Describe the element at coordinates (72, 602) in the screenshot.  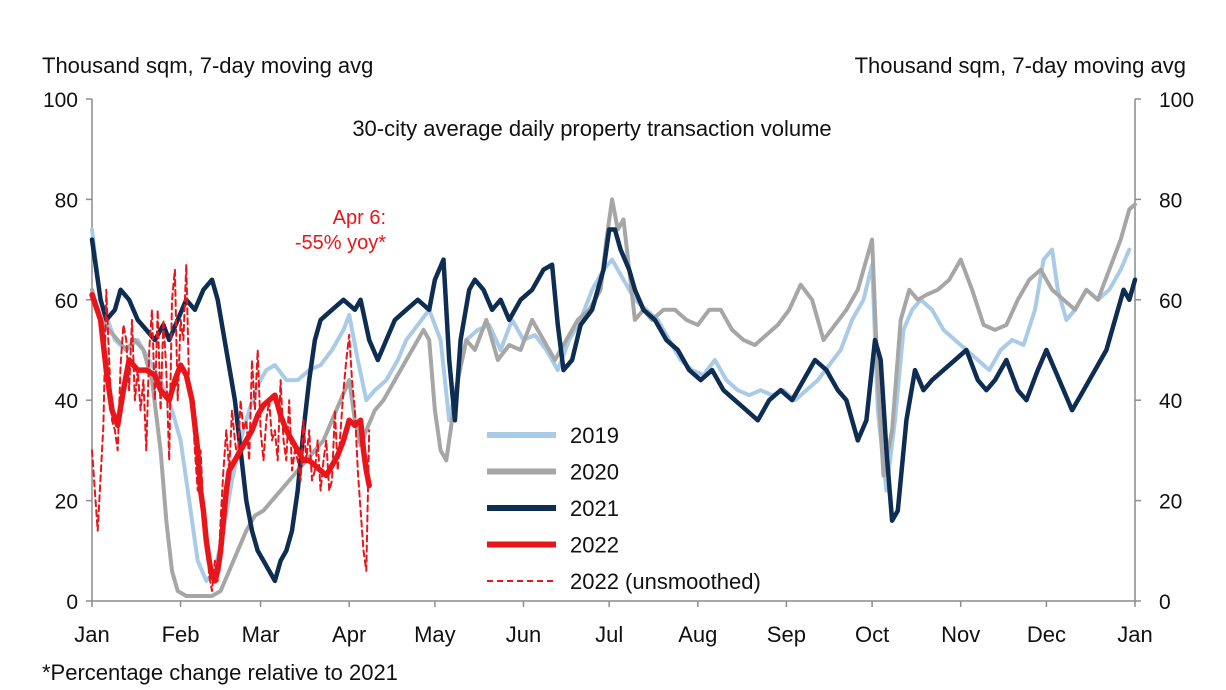
I see `y-tick-label-left: 0` at that location.